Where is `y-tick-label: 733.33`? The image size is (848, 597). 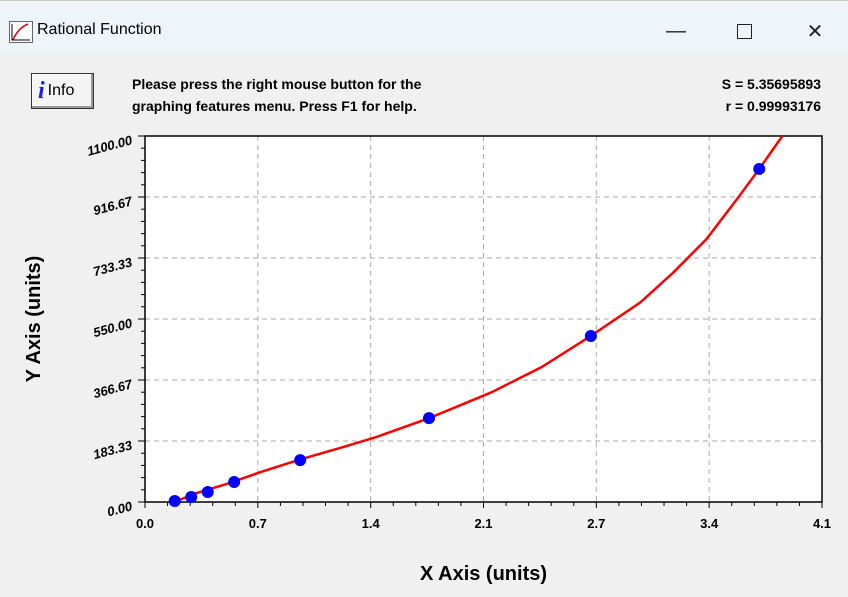
y-tick-label: 733.33 is located at coordinates (112, 266).